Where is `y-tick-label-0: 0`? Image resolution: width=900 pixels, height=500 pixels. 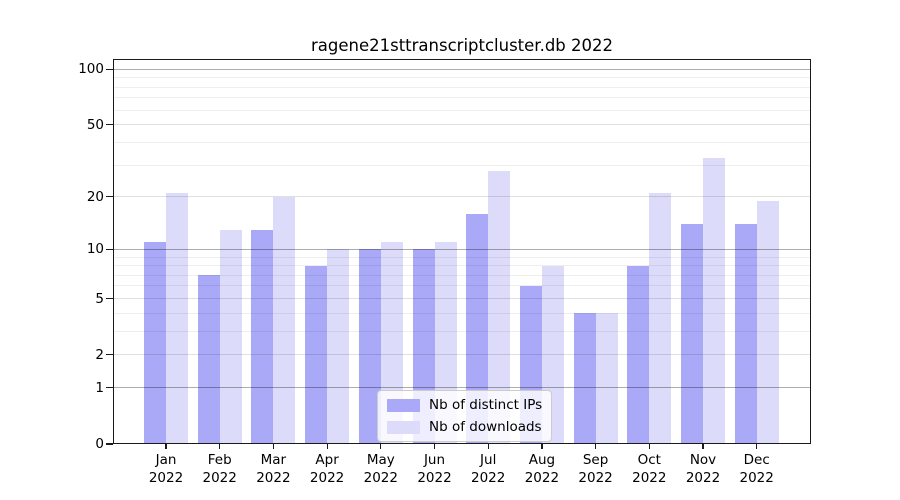
y-tick-label-0: 0 is located at coordinates (99, 444).